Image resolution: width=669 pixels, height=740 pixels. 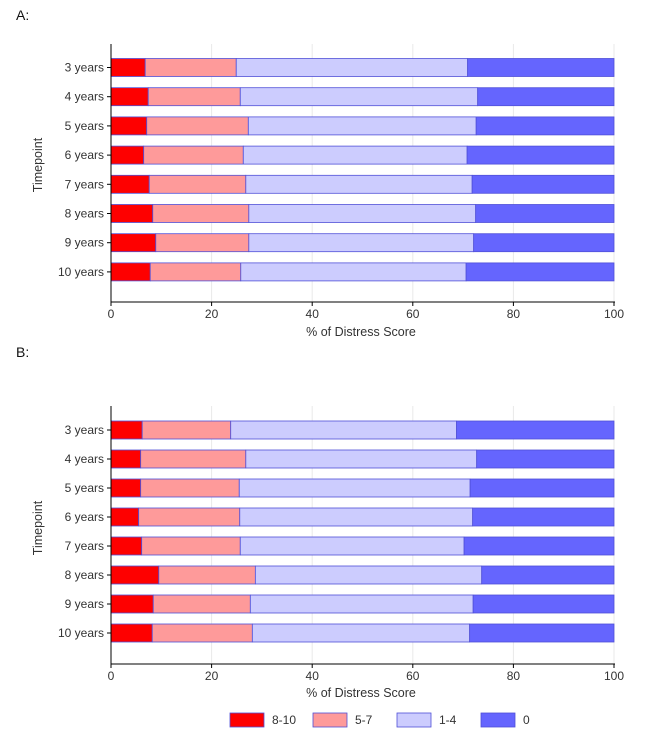 I want to click on panel-a-y-tick-label: 10 years, so click(x=81, y=272).